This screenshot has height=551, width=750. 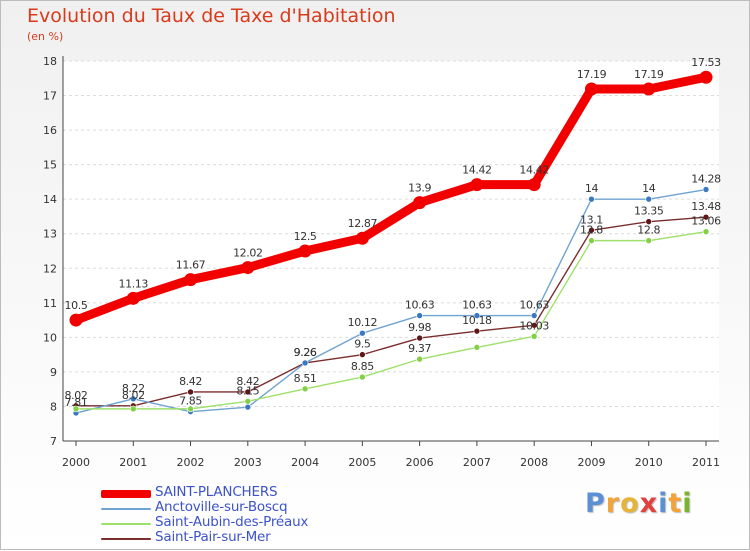 What do you see at coordinates (477, 320) in the screenshot?
I see `data-label: 10.18` at bounding box center [477, 320].